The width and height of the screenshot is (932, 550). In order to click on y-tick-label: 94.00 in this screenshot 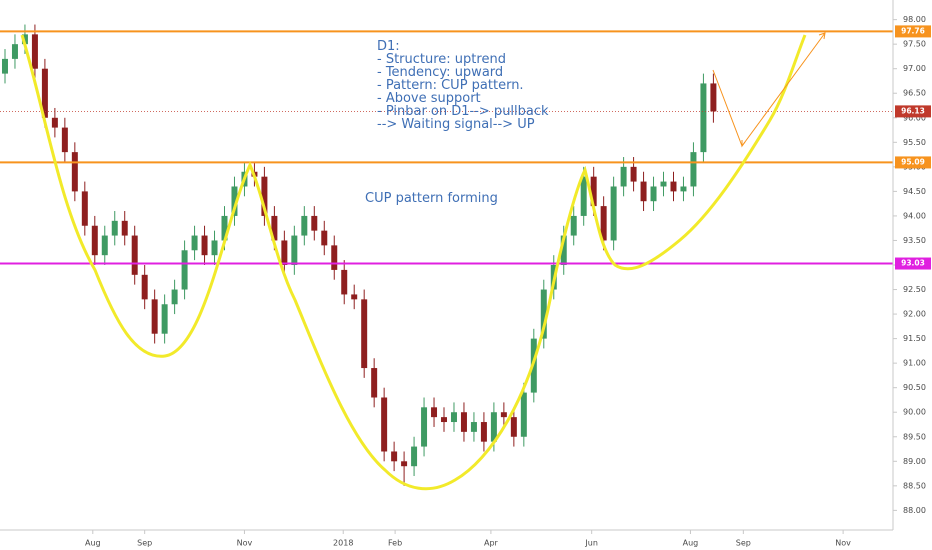, I will do `click(914, 215)`.